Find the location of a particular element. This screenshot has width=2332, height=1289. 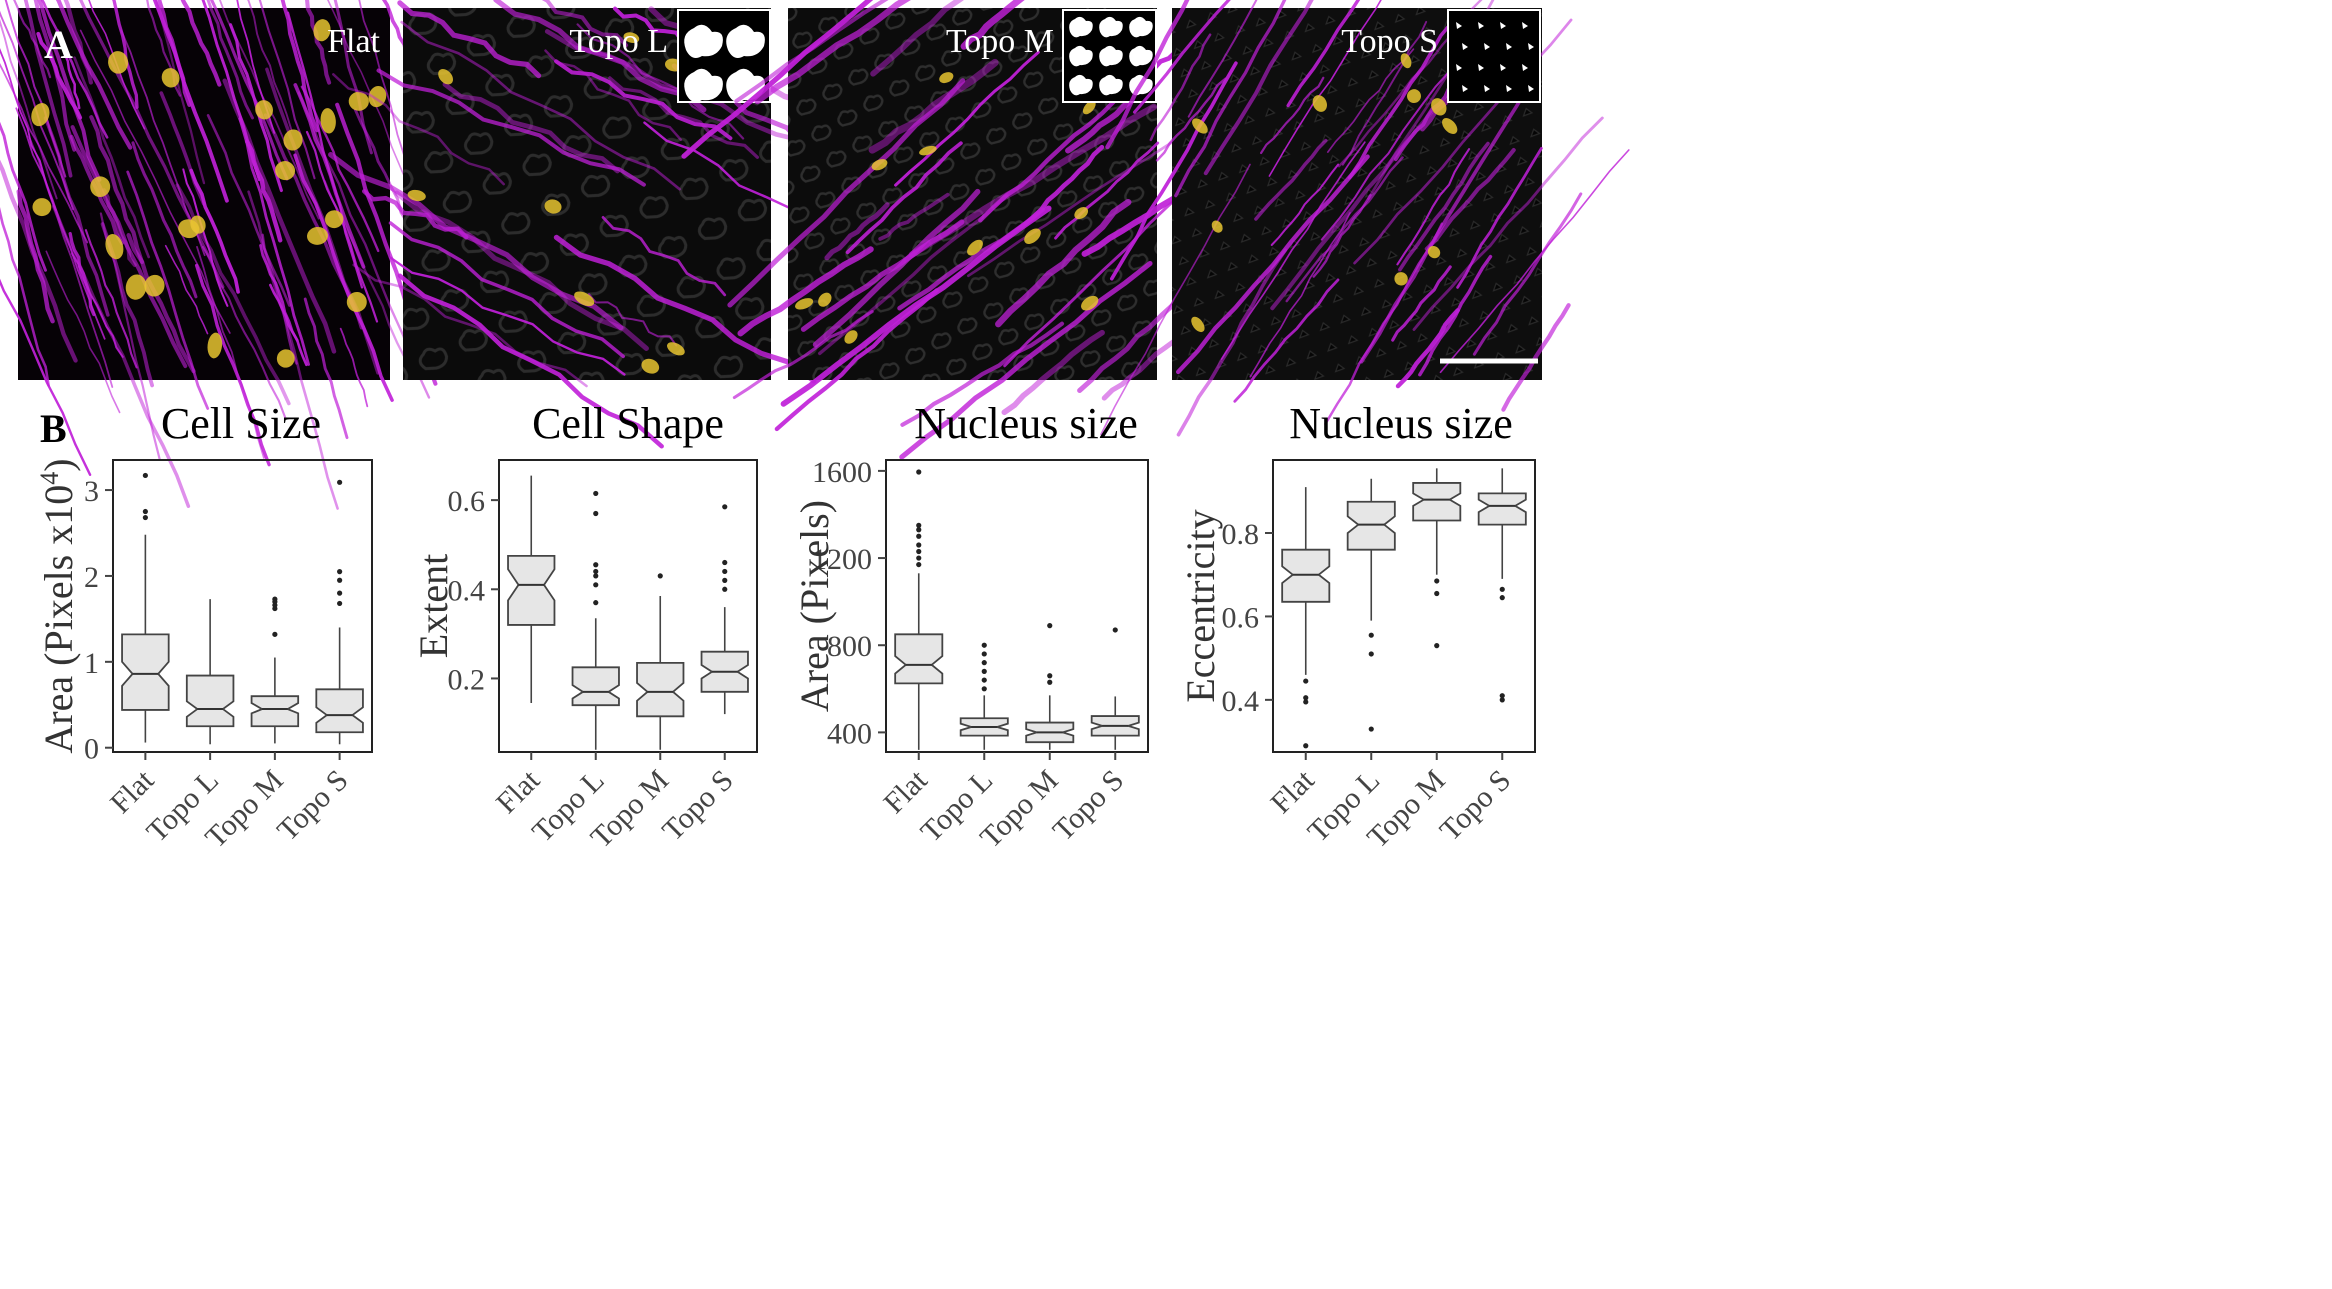

nuclei is located at coordinates (1324, 193).